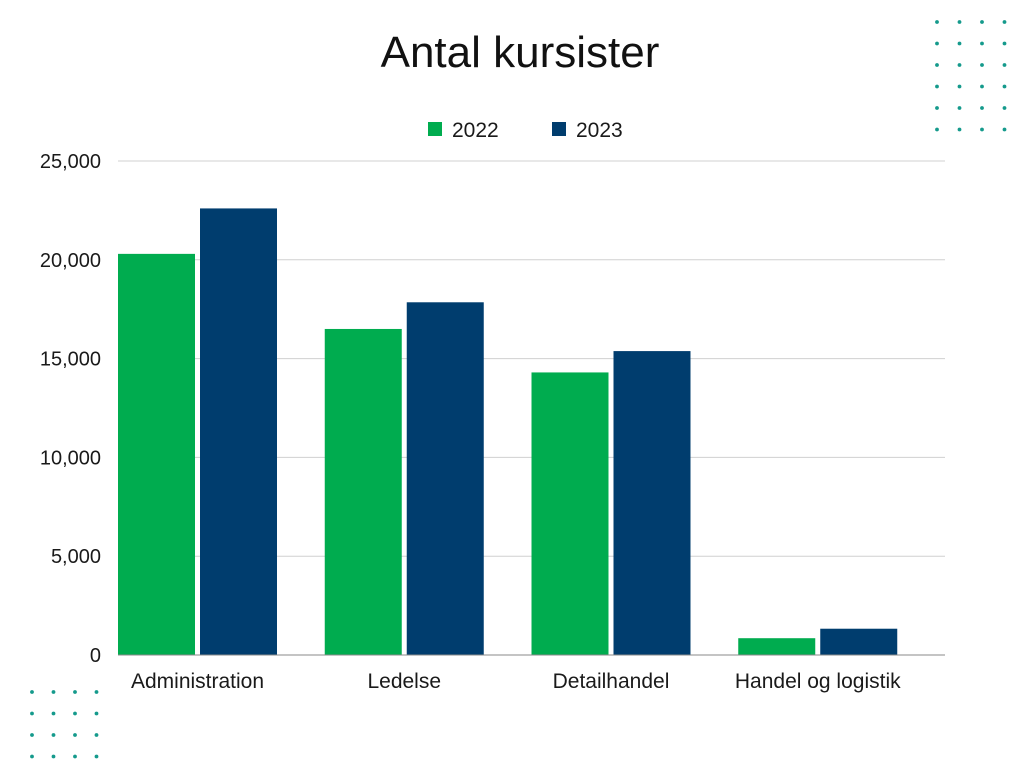 The width and height of the screenshot is (1024, 768). I want to click on bar-2022-handel-og-logistik, so click(777, 646).